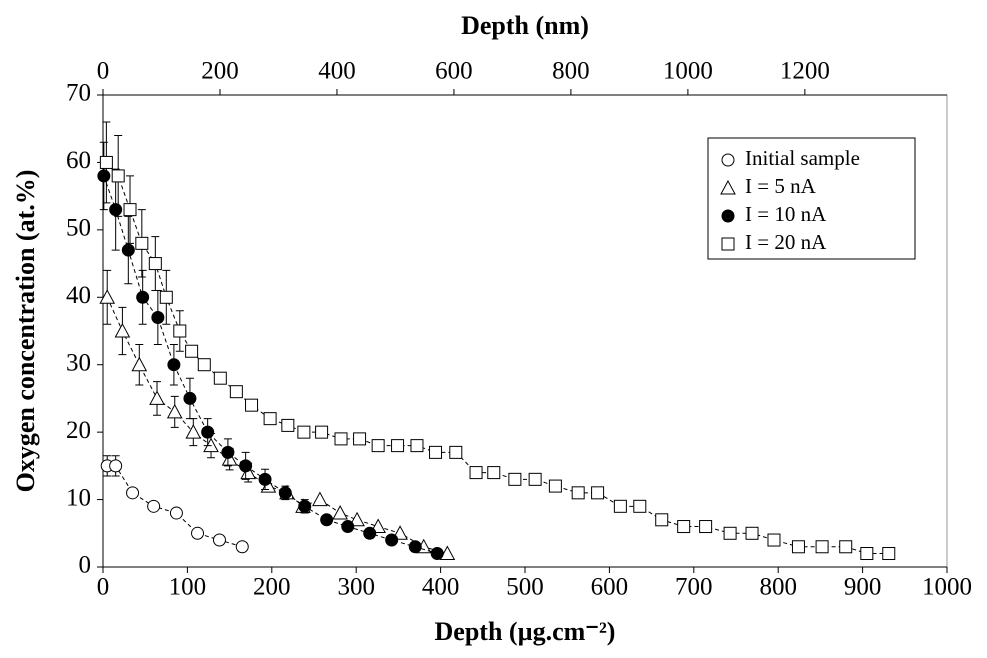 The width and height of the screenshot is (987, 658). Describe the element at coordinates (454, 71) in the screenshot. I see `top-tick-label: 600` at that location.